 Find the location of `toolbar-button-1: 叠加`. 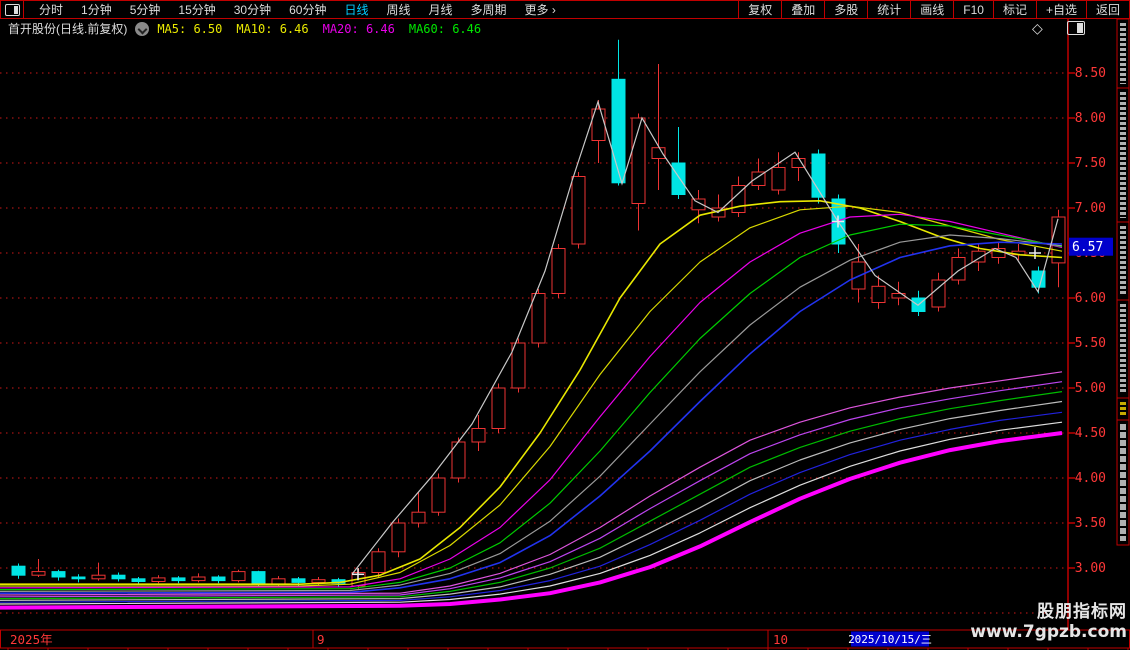

toolbar-button-1: 叠加 is located at coordinates (802, 9).